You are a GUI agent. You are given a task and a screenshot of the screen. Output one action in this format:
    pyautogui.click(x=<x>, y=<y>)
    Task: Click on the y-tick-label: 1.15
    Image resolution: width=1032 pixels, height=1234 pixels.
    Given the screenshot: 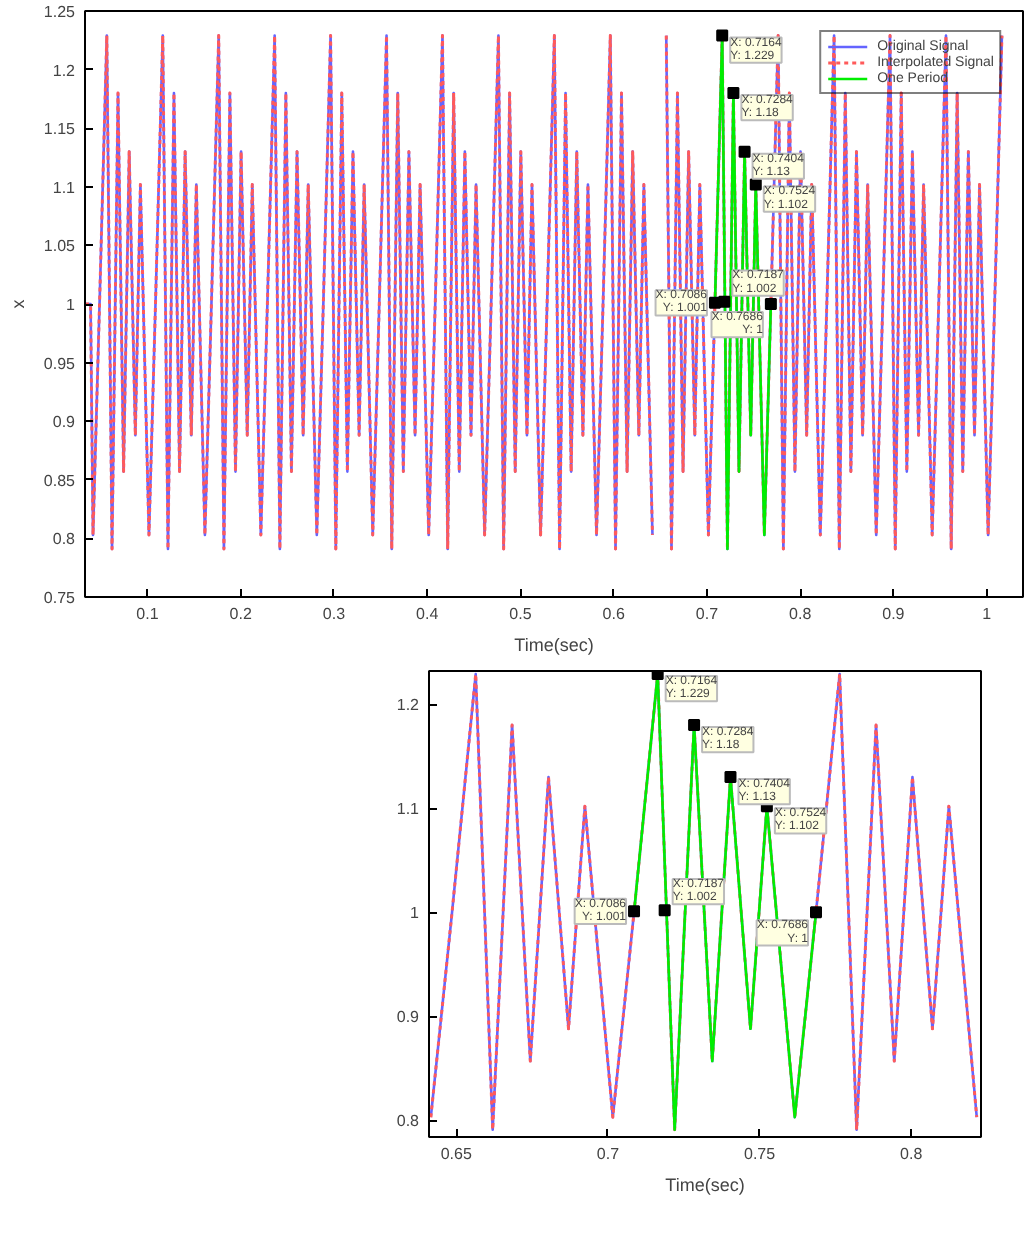 What is the action you would take?
    pyautogui.click(x=60, y=129)
    